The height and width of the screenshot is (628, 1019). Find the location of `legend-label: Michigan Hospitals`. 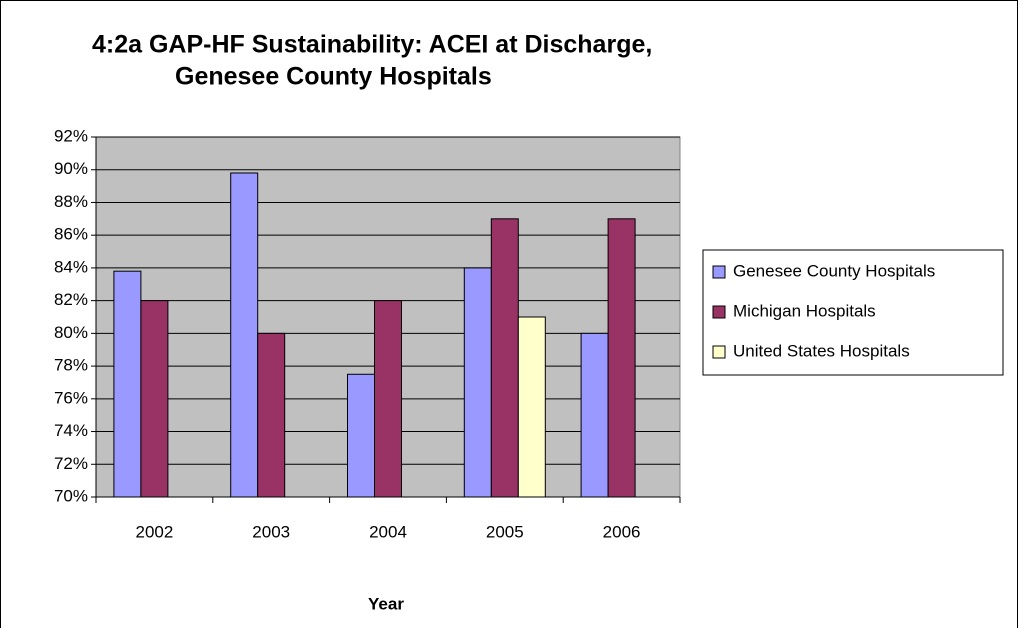

legend-label: Michigan Hospitals is located at coordinates (804, 310).